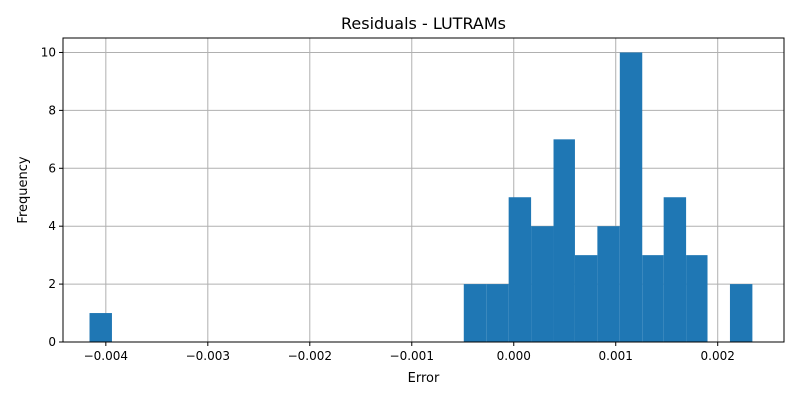 The width and height of the screenshot is (800, 400). I want to click on x-axis-ticks: −0.004 −0.003 −0.002 −0.001 0.000 0.001 0.002, so click(409, 352).